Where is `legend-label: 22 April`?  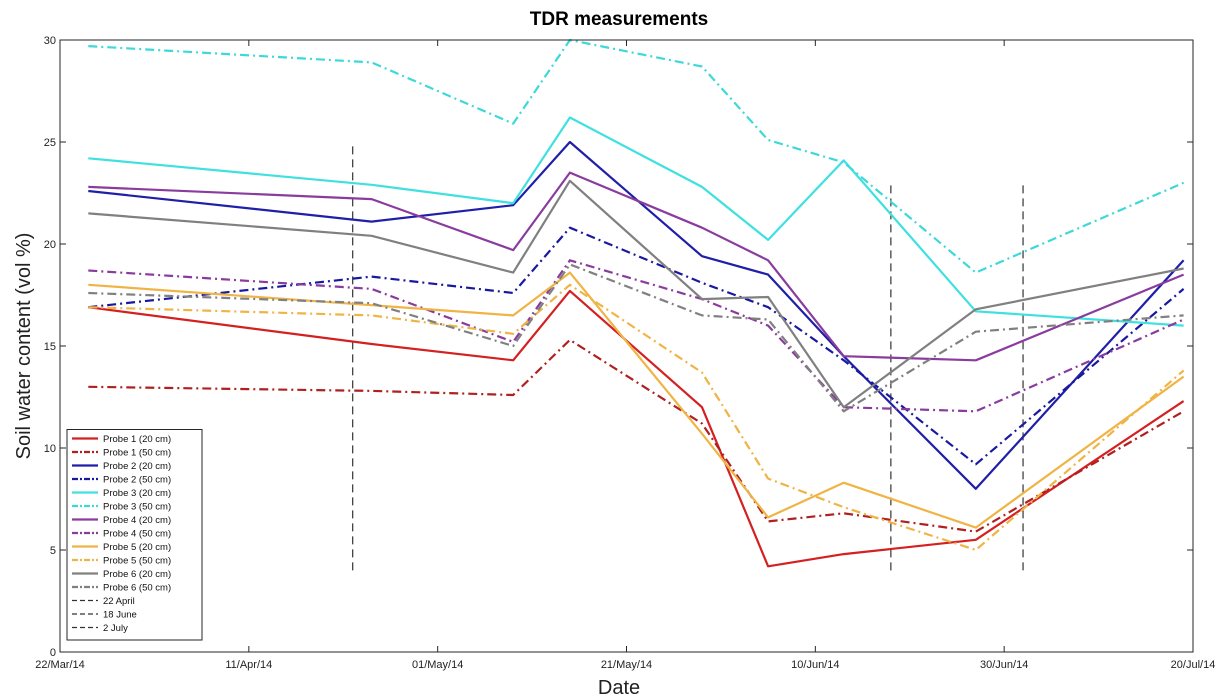
legend-label: 22 April is located at coordinates (119, 601).